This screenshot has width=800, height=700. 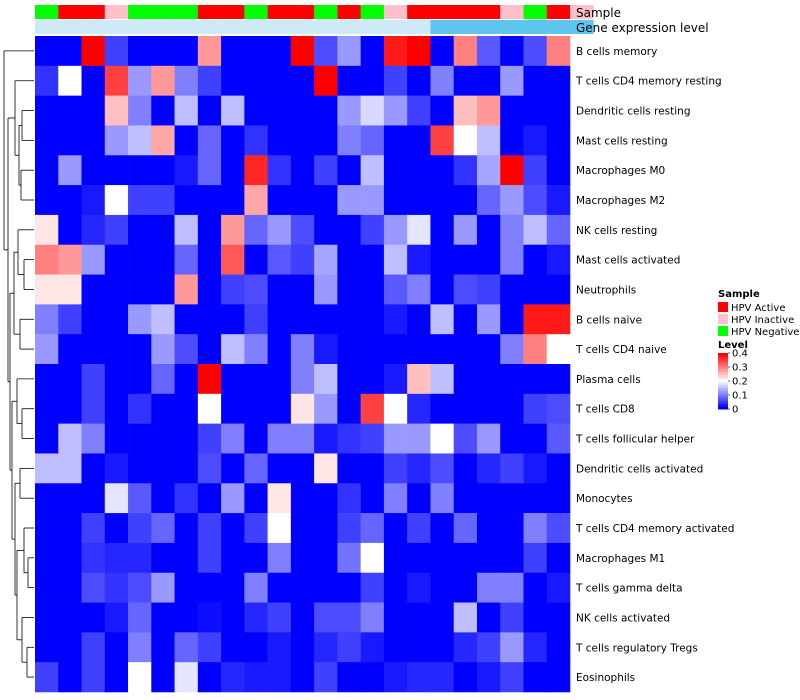 I want to click on legend-sample-title: Sample, so click(x=739, y=294).